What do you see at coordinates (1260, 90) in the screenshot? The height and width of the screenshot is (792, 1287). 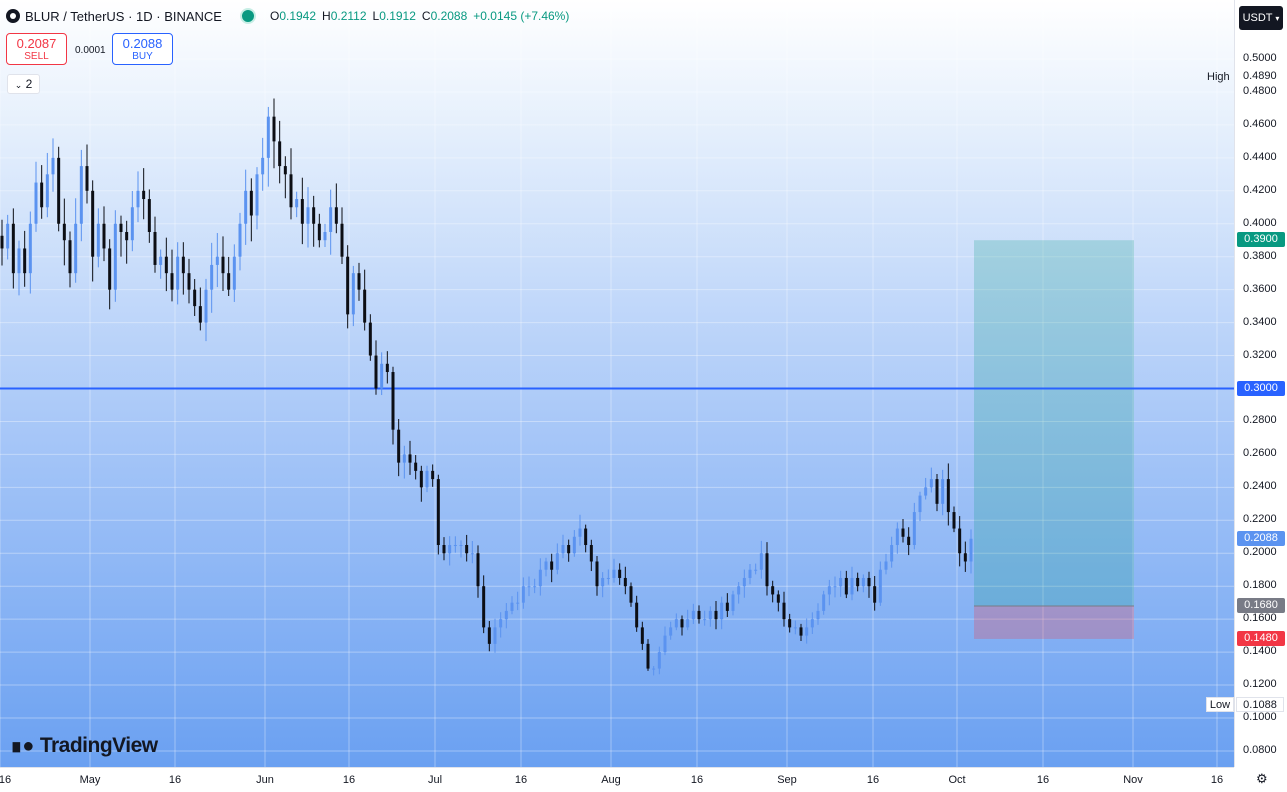 I see `price-tick-label: 0.4800` at bounding box center [1260, 90].